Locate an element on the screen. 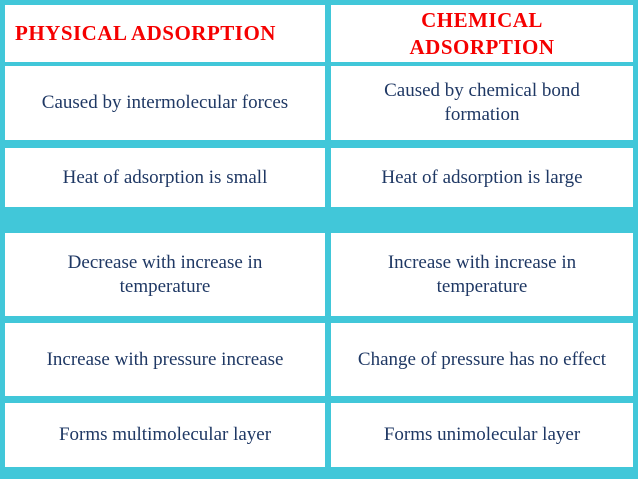  cell-chemical-layer: Forms unimolecular layer is located at coordinates (482, 435).